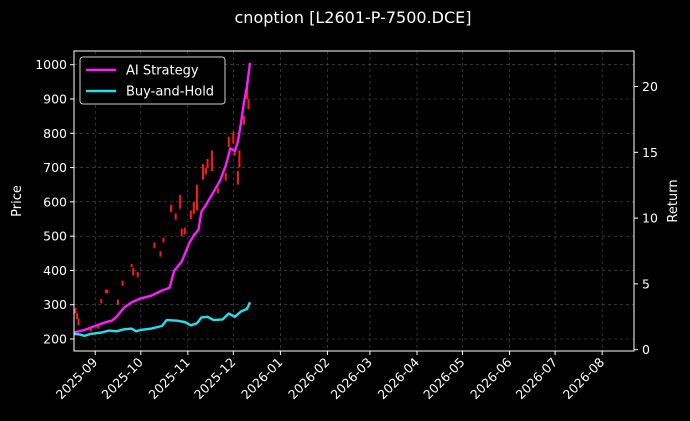  I want to click on y-left-tick-label: 700, so click(55, 167).